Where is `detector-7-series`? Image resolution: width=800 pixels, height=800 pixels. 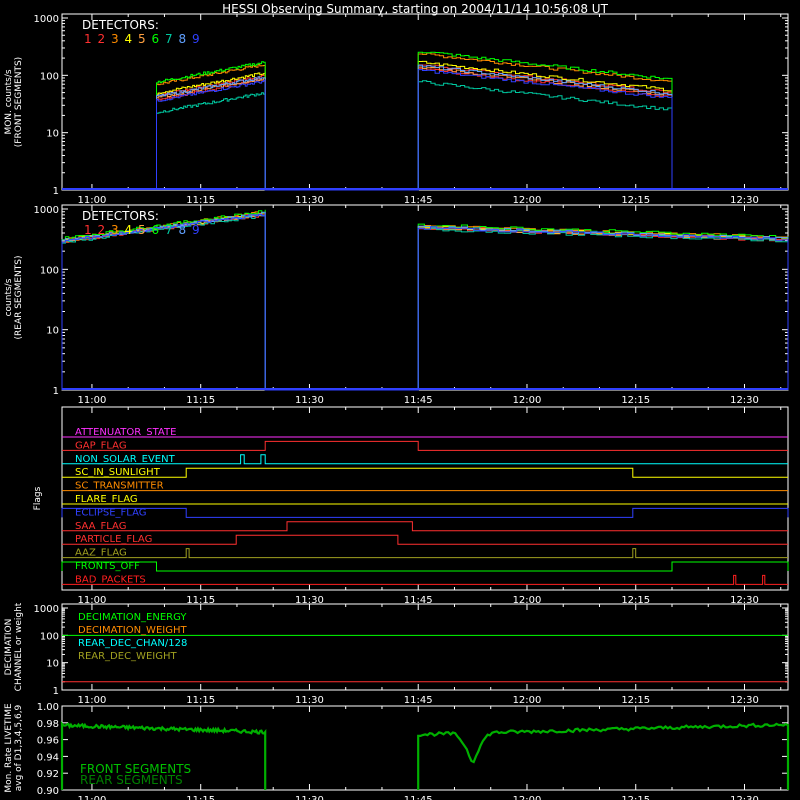
detector-7-series is located at coordinates (414, 135).